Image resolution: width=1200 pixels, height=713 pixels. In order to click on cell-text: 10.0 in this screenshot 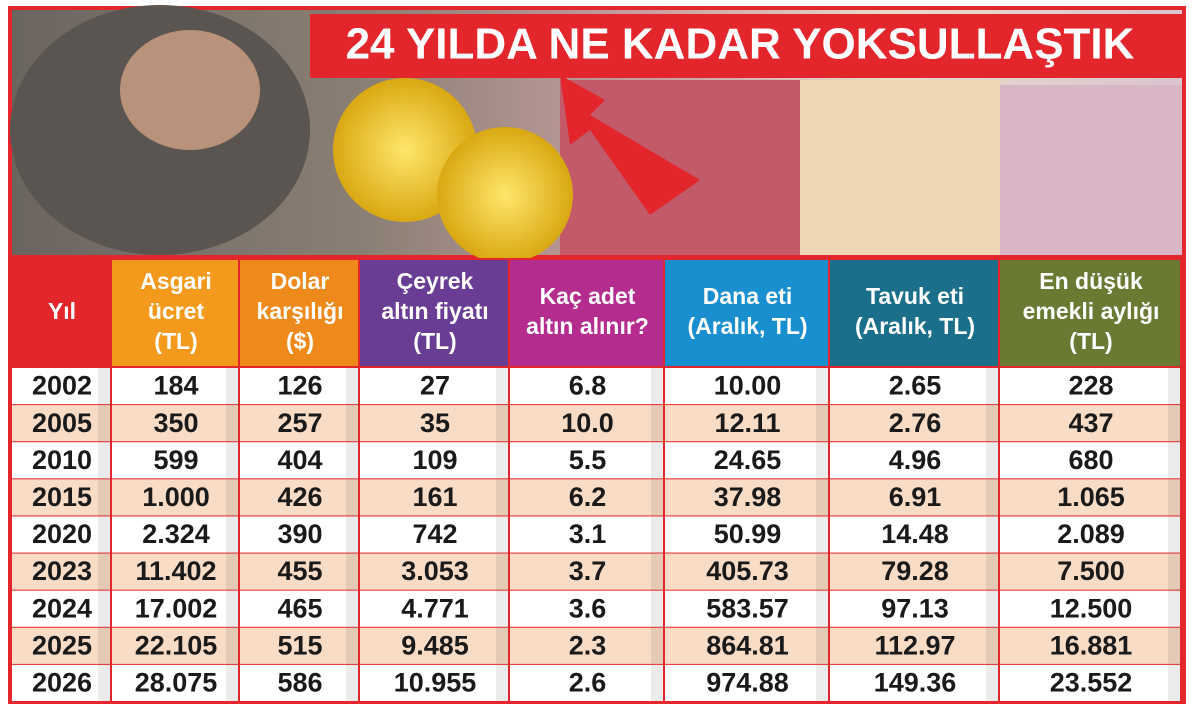, I will do `click(587, 423)`.